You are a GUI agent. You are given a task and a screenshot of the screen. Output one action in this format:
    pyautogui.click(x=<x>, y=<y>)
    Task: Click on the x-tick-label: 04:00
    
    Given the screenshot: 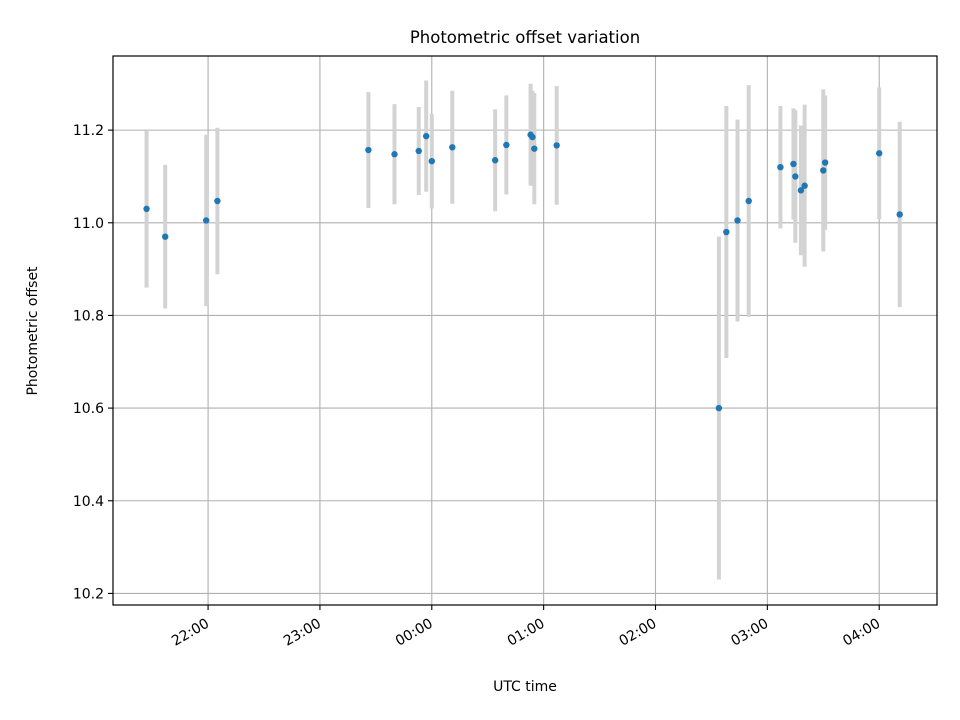 What is the action you would take?
    pyautogui.click(x=861, y=633)
    